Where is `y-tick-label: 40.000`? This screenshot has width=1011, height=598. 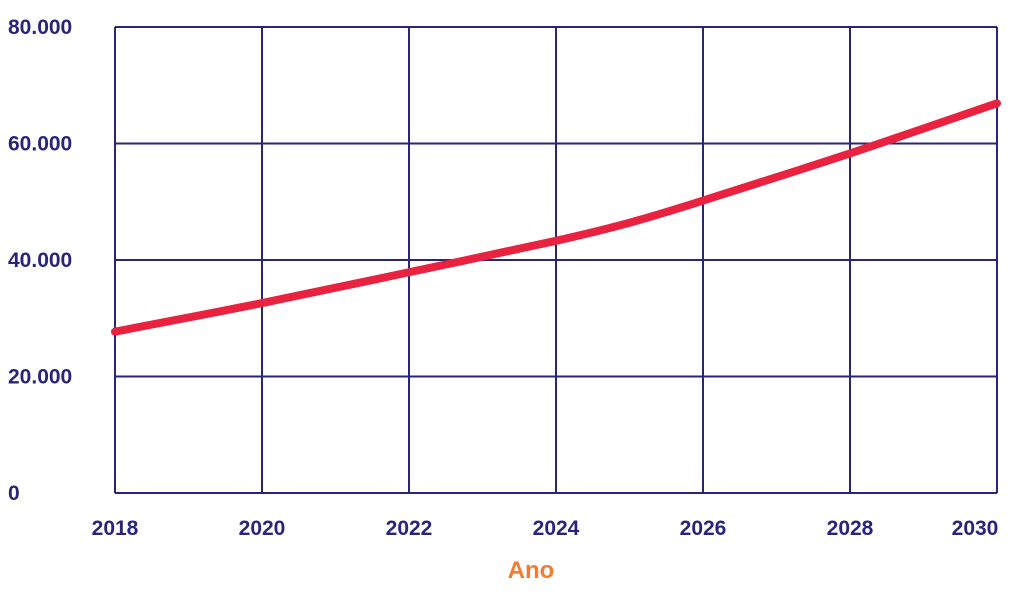 y-tick-label: 40.000 is located at coordinates (40, 260).